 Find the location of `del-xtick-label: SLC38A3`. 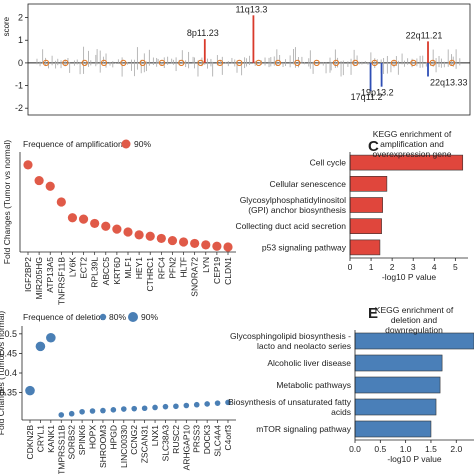

del-xtick-label: SLC38A3 is located at coordinates (165, 443).